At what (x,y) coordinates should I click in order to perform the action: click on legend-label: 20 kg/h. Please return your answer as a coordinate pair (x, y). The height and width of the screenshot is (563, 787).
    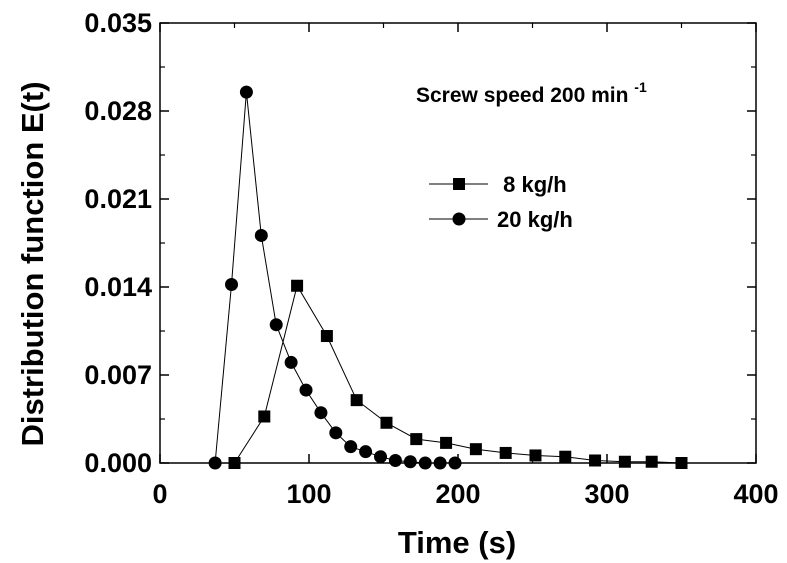
    Looking at the image, I should click on (535, 219).